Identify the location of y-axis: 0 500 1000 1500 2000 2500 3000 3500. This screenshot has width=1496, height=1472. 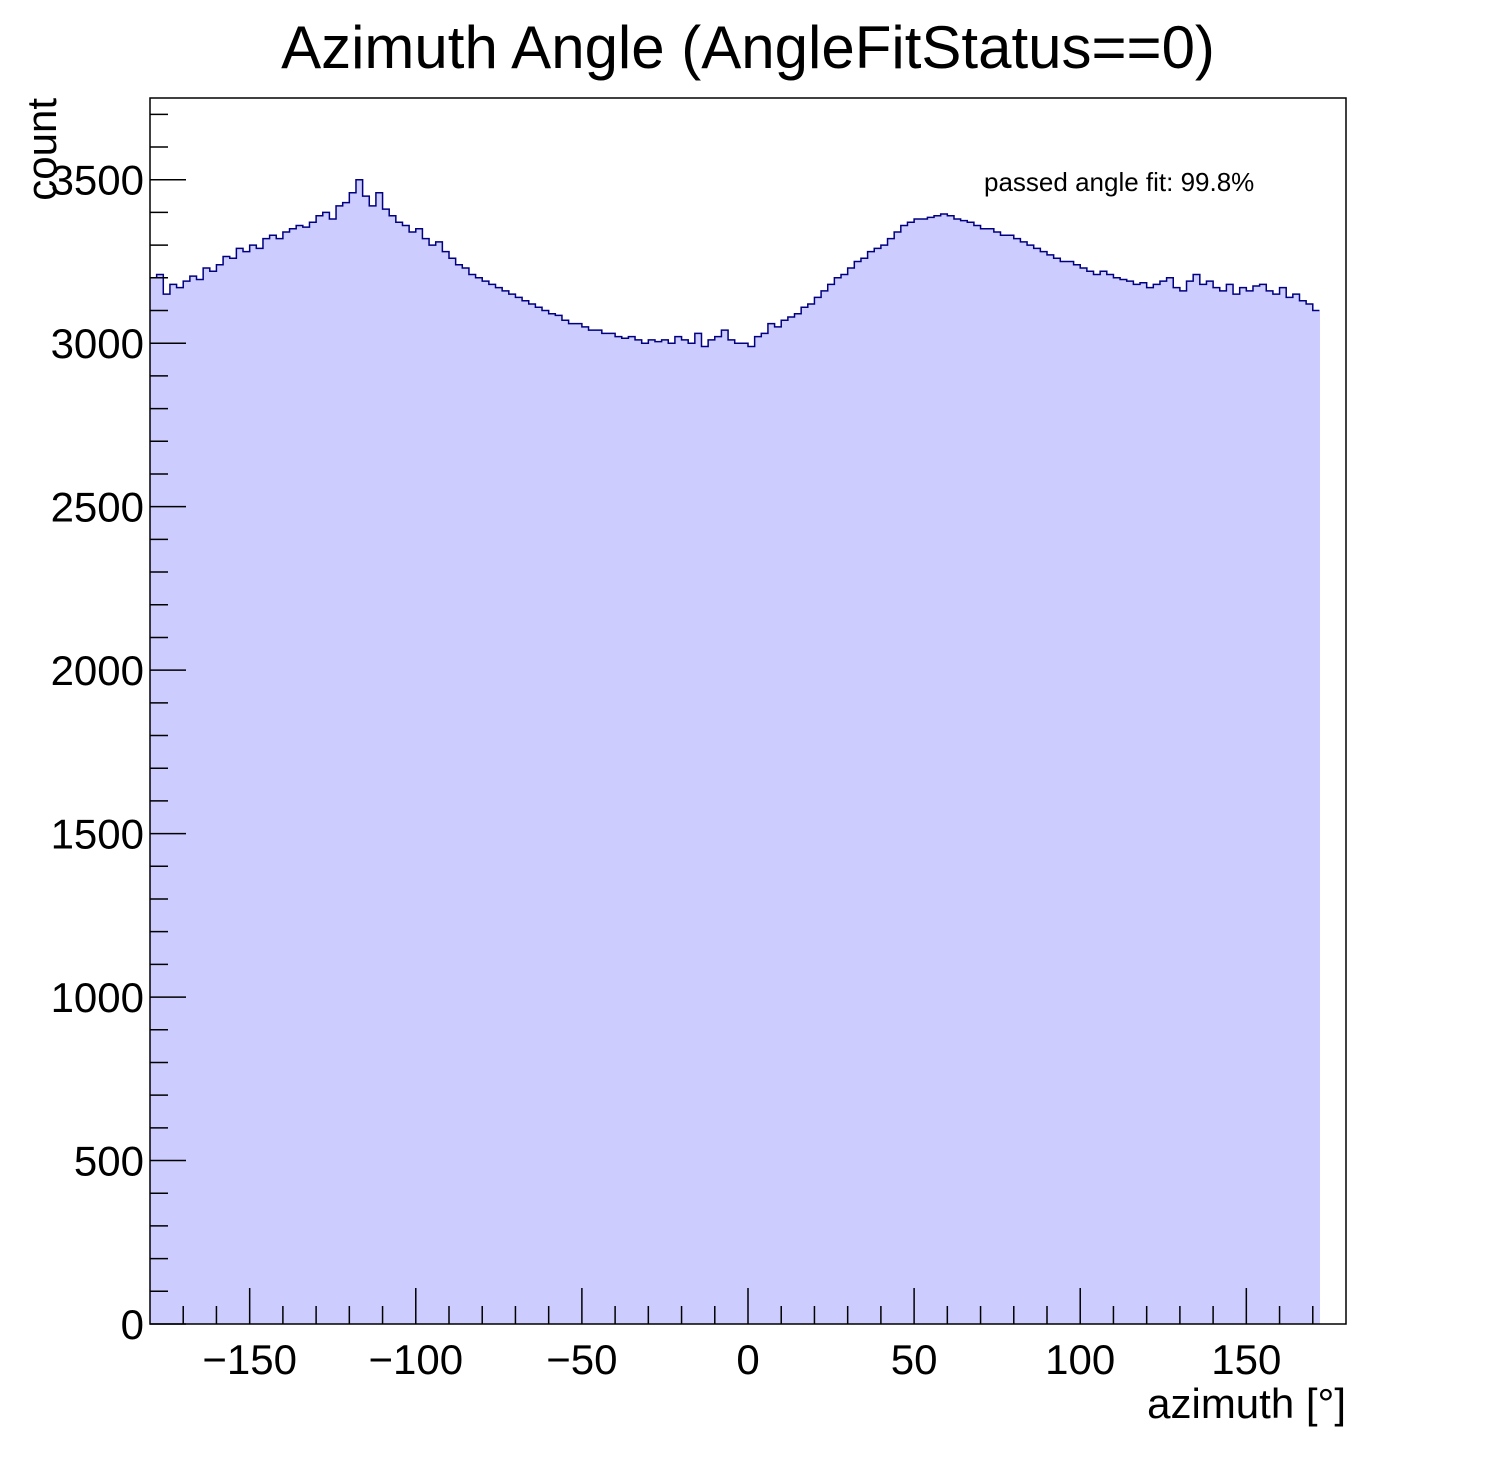
(118, 730).